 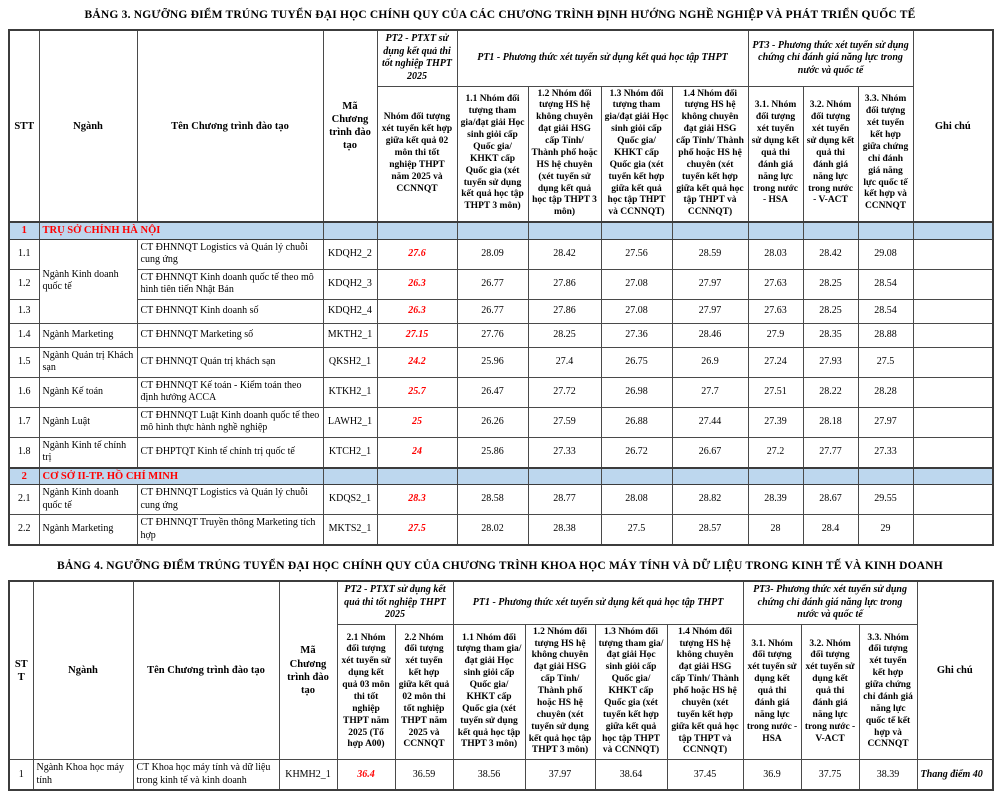 What do you see at coordinates (830, 422) in the screenshot?
I see `score-cell: 28.18` at bounding box center [830, 422].